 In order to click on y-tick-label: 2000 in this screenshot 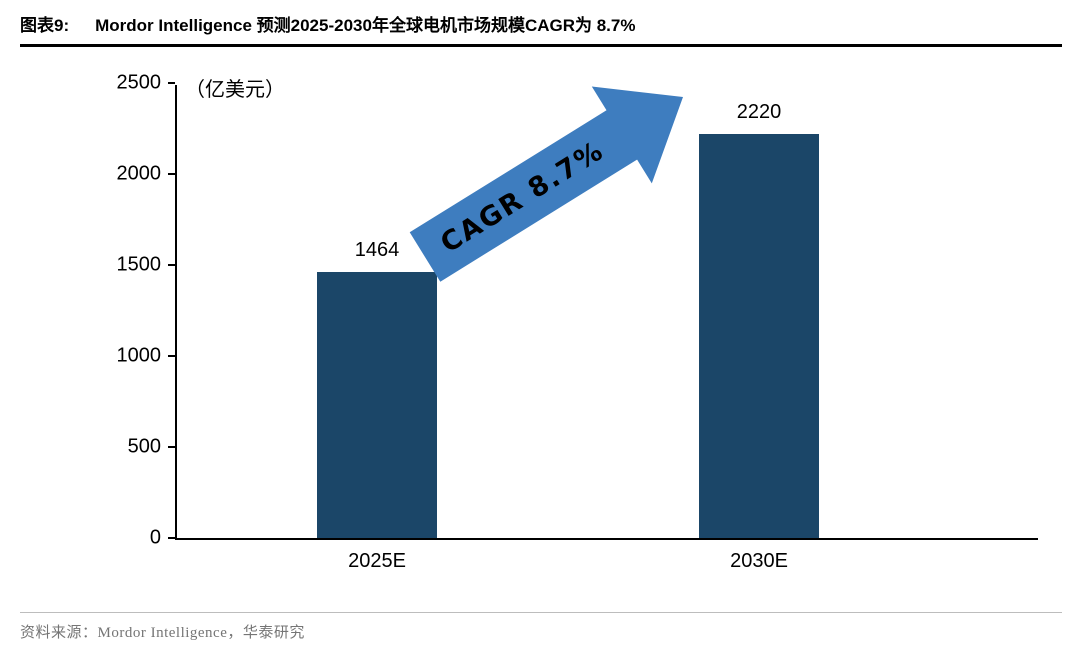, I will do `click(139, 173)`.